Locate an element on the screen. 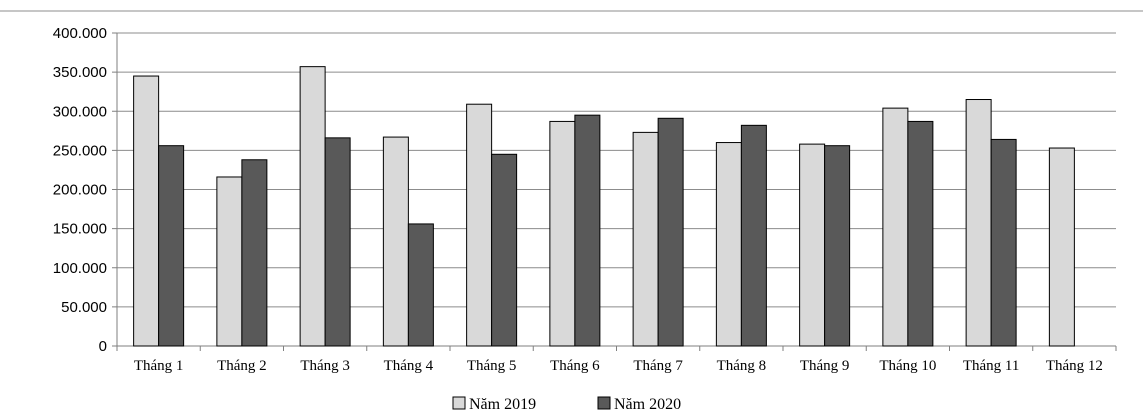 This screenshot has width=1143, height=417. y-tick-label: 100.000 is located at coordinates (80, 268).